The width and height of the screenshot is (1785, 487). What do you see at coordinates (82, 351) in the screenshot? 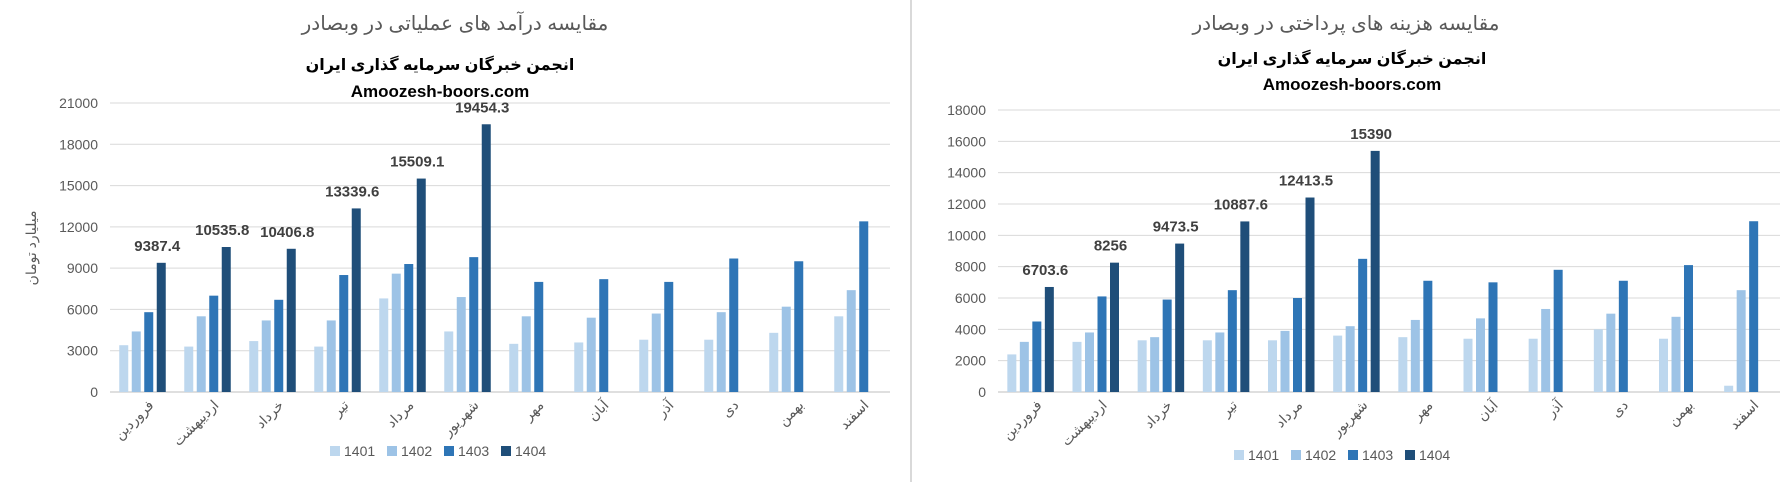
I see `y-tick-label: 3000` at bounding box center [82, 351].